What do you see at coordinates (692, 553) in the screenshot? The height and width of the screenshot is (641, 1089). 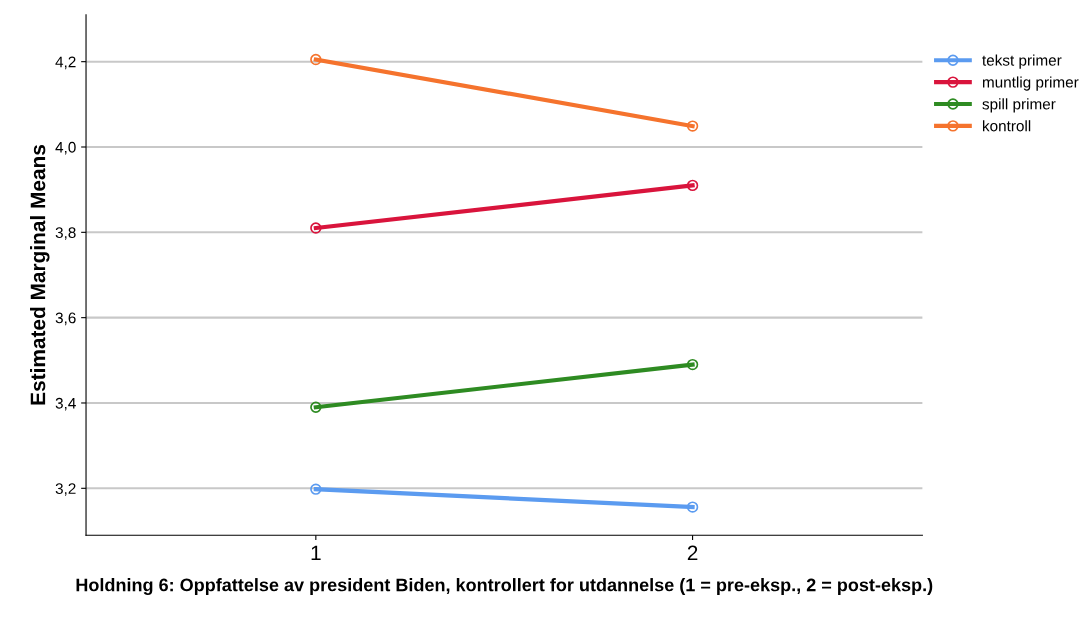 I see `x-tick-label: 2` at bounding box center [692, 553].